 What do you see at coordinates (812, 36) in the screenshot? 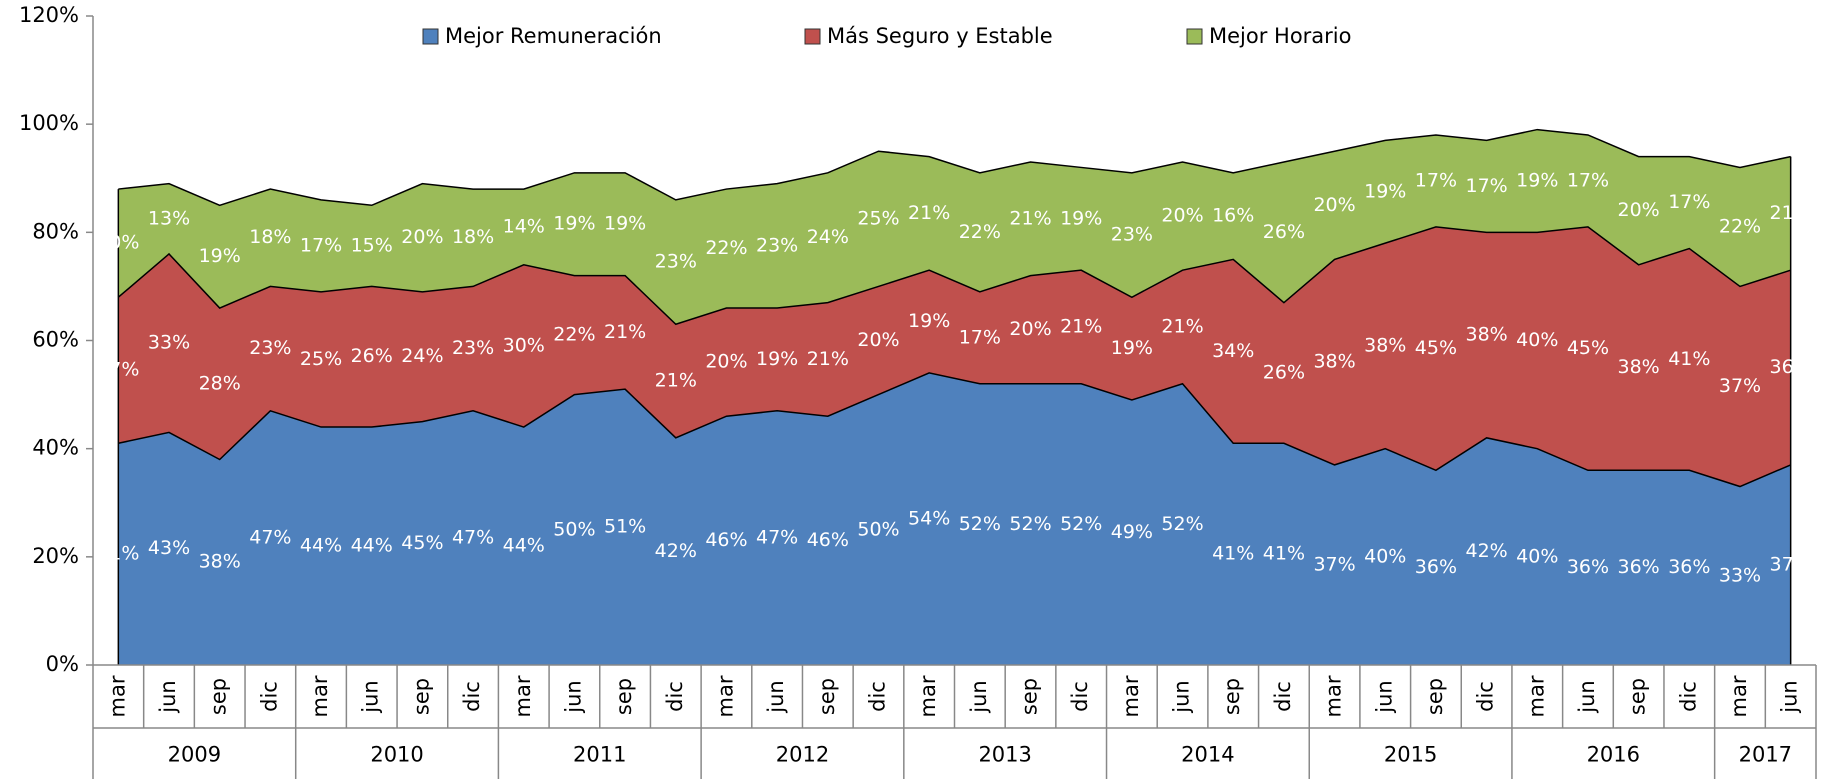
I see `legend-swatch` at bounding box center [812, 36].